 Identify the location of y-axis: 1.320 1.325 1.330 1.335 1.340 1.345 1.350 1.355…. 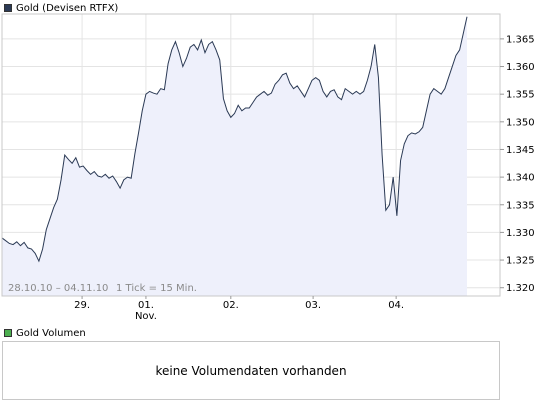
(517, 164).